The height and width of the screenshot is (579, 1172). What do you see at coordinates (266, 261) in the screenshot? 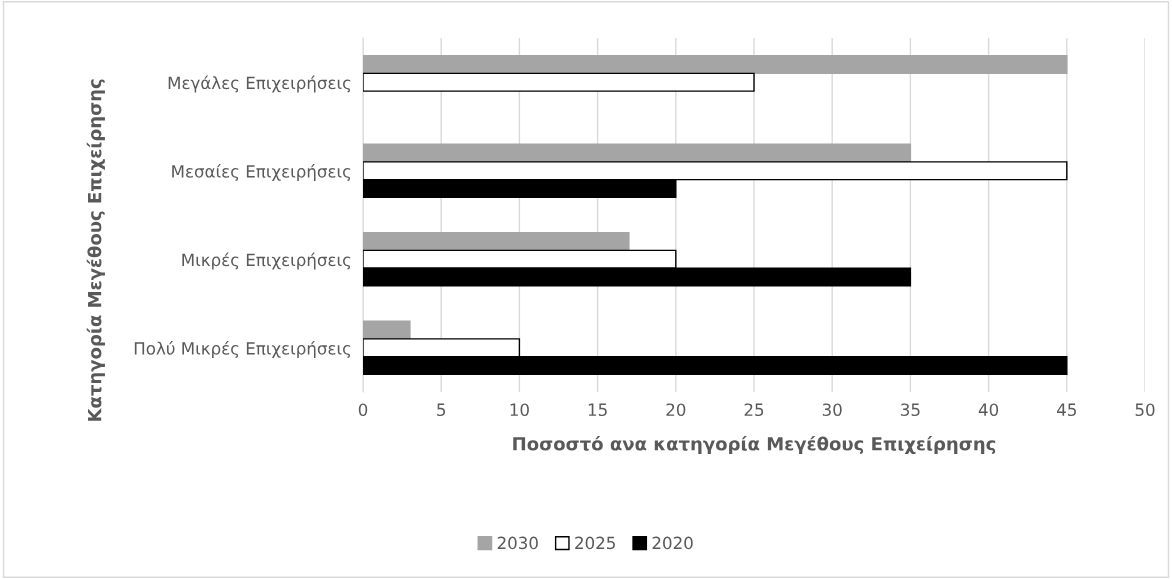
I see `y-tick-label: Μικρές Επιχειρήσεις` at bounding box center [266, 261].